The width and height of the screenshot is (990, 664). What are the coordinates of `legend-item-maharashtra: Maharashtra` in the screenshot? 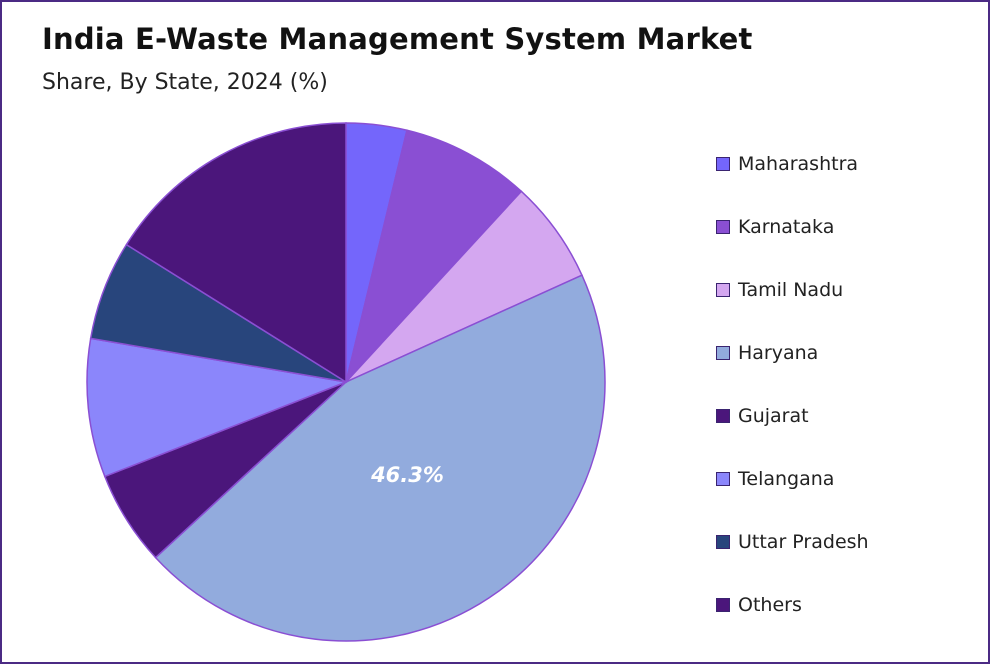 It's located at (846, 163).